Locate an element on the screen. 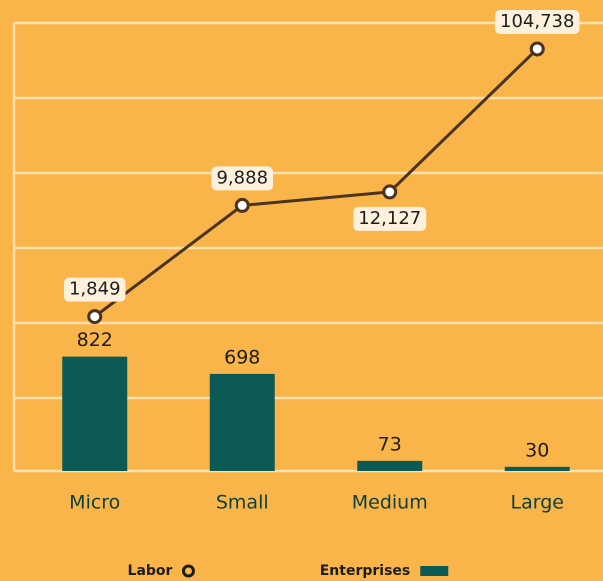 The height and width of the screenshot is (581, 603). point-label-text: 12,127 is located at coordinates (389, 218).